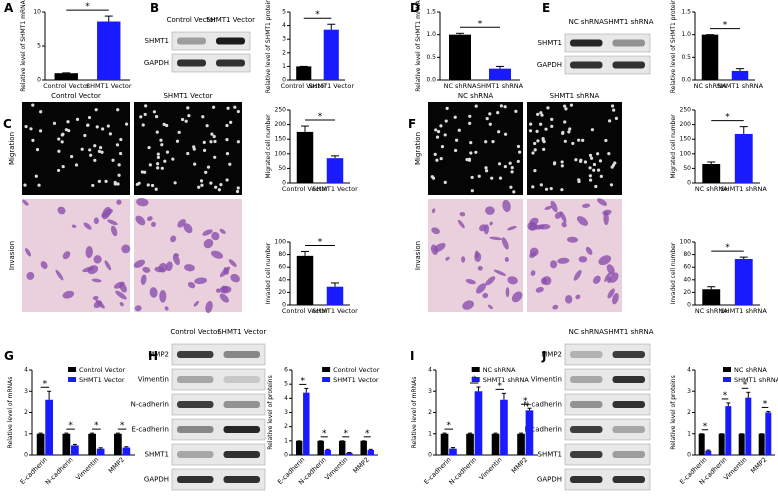 The width and height of the screenshot is (778, 499). Describe the element at coordinates (587, 332) in the screenshot. I see `column-label: NC shRNA` at that location.